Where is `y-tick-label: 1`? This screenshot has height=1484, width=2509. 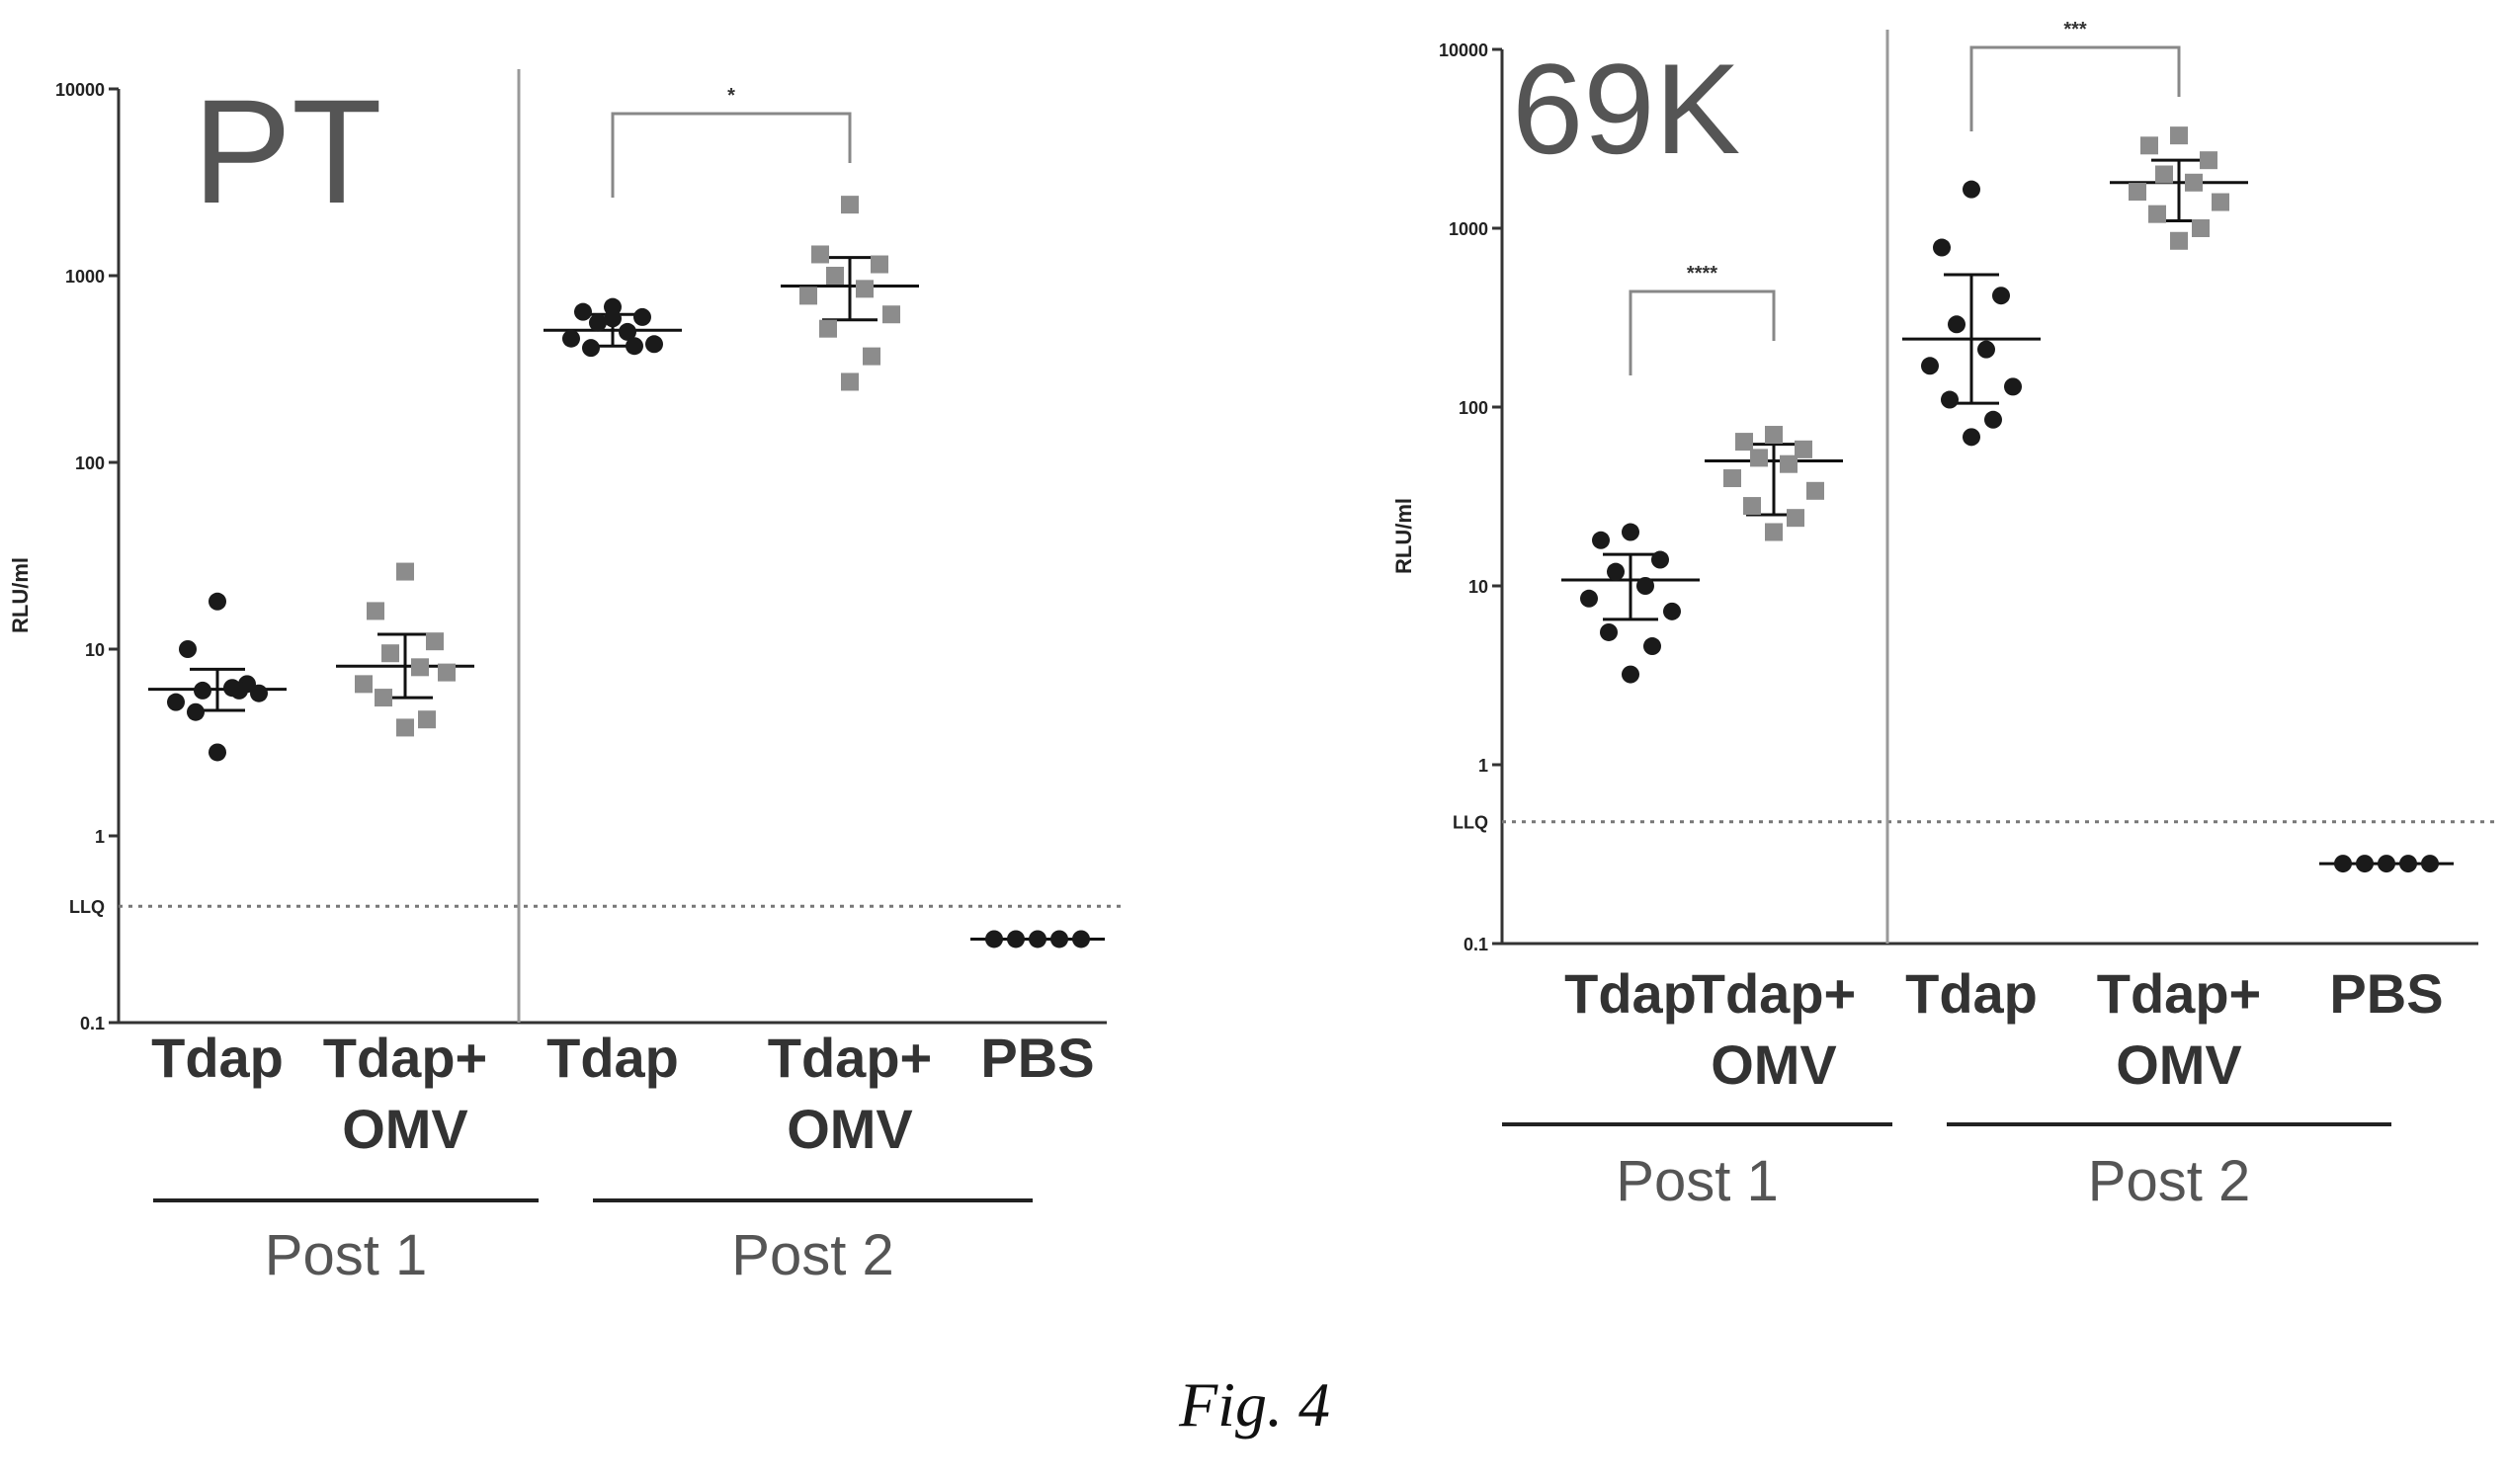
y-tick-label: 1 is located at coordinates (100, 837).